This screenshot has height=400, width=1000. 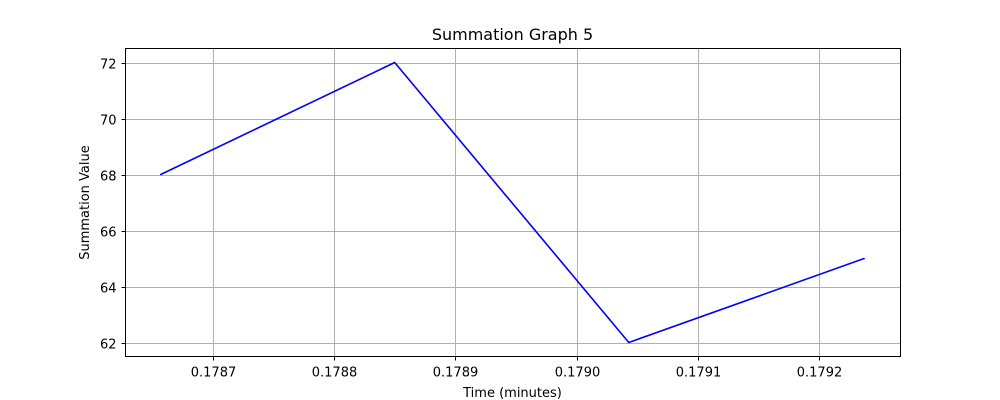 What do you see at coordinates (108, 121) in the screenshot?
I see `y-tick-label: 70` at bounding box center [108, 121].